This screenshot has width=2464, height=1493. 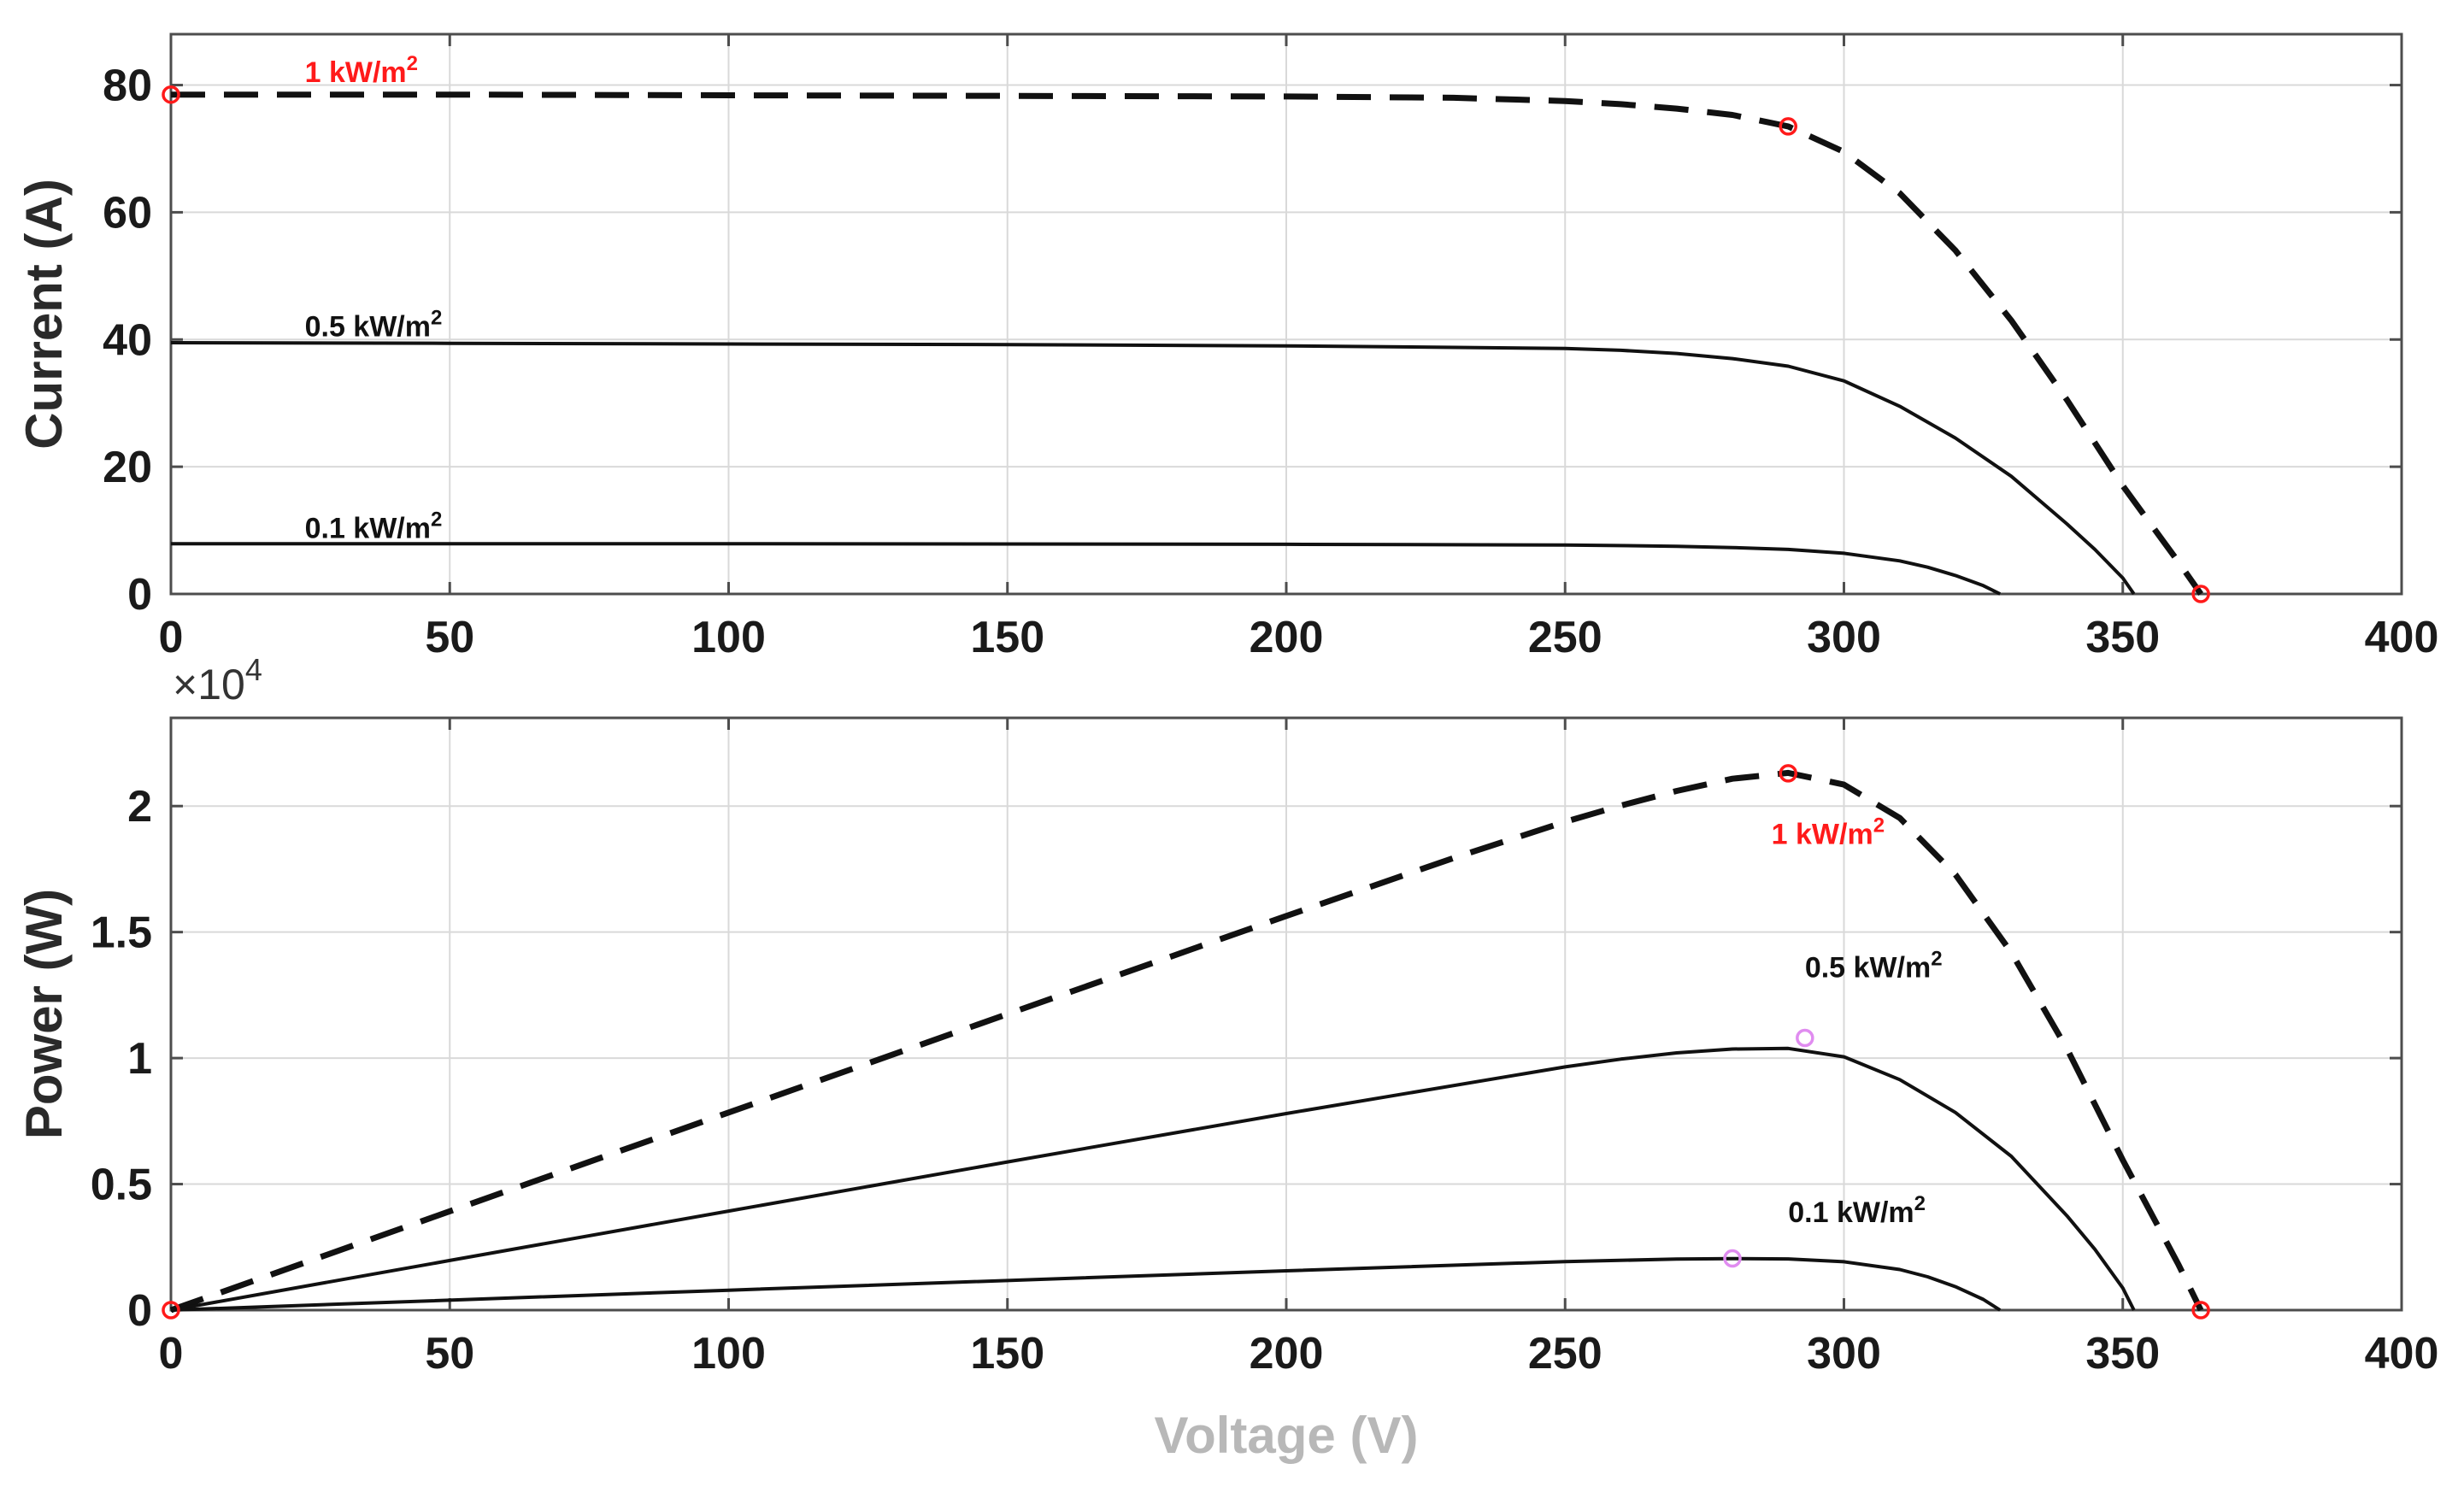 What do you see at coordinates (121, 1185) in the screenshot?
I see `y-tick-label: 0.5` at bounding box center [121, 1185].